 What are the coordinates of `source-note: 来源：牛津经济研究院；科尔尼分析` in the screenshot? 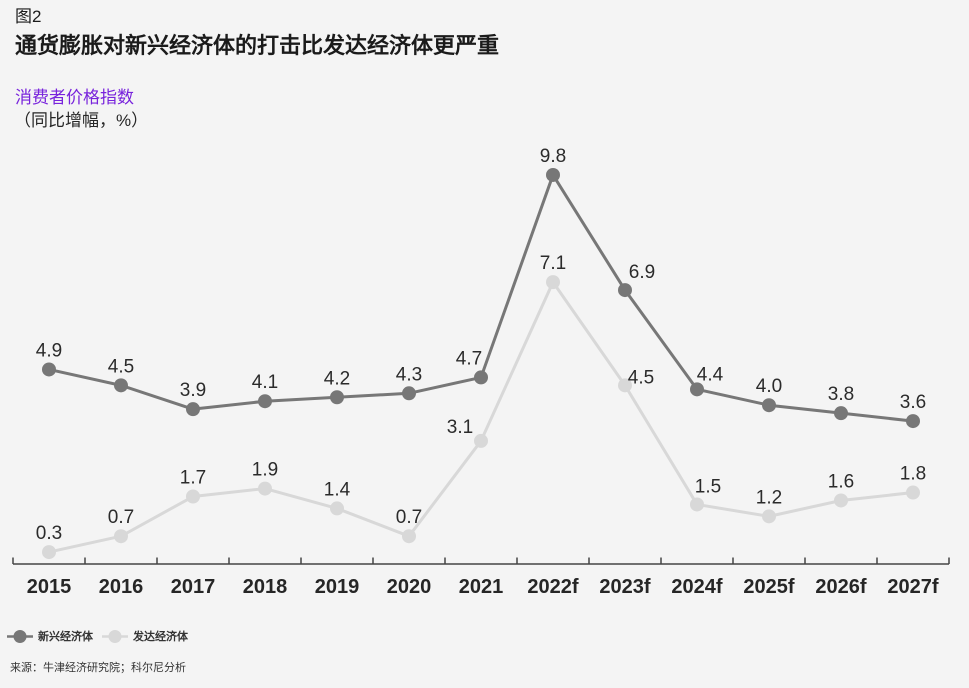 It's located at (98, 668).